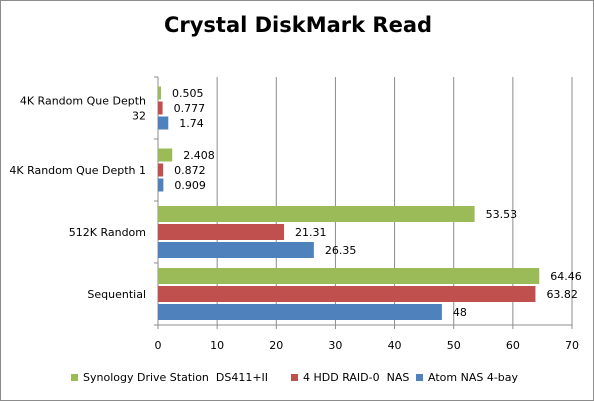  I want to click on data-label: 26.35, so click(341, 250).